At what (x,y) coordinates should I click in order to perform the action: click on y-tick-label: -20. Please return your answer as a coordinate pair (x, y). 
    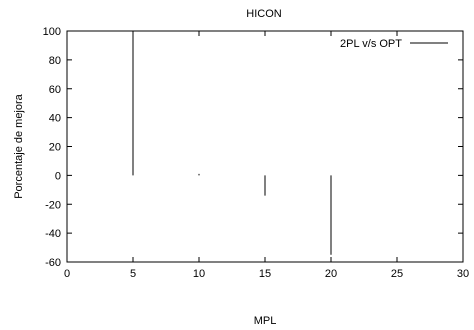
    Looking at the image, I should click on (53, 205).